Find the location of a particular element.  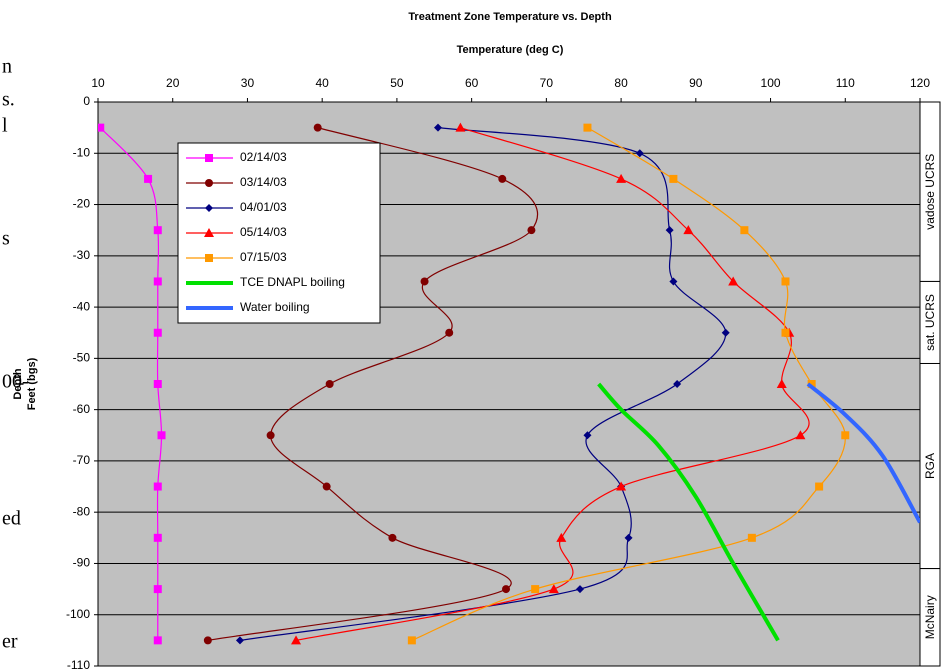

zone-label: sat. UCRS is located at coordinates (930, 322).